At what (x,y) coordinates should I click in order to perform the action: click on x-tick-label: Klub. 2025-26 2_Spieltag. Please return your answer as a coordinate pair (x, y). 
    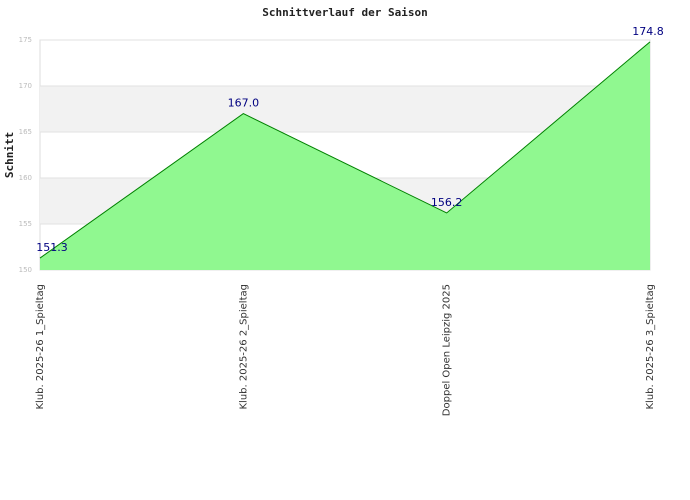
    Looking at the image, I should click on (243, 347).